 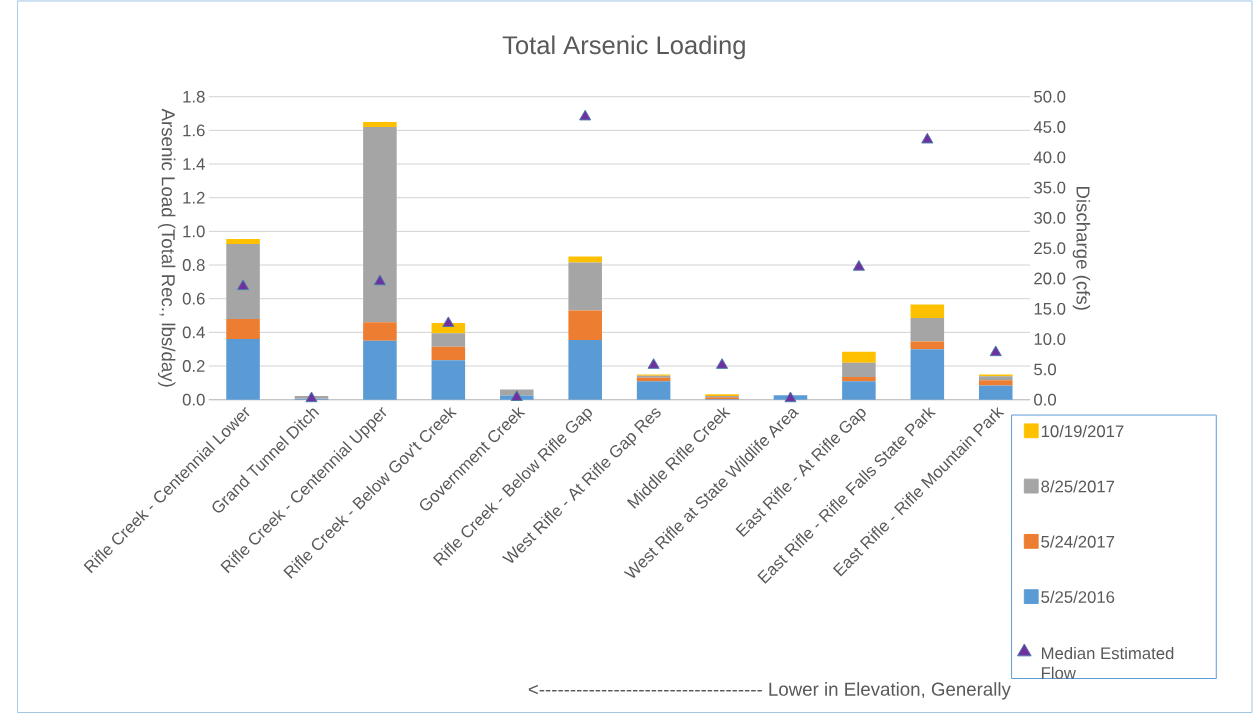 I want to click on y-tick-label: 1.2, so click(x=194, y=198).